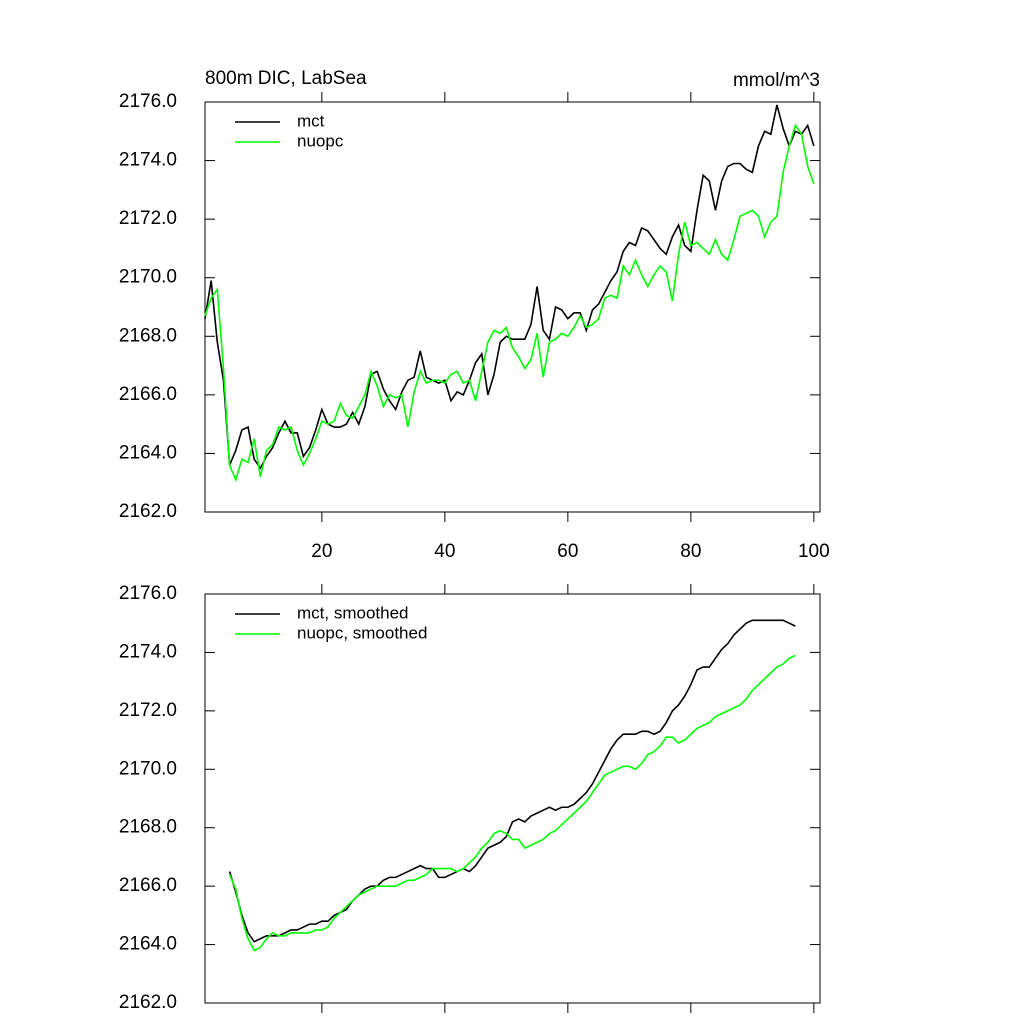  What do you see at coordinates (362, 632) in the screenshot?
I see `legend-label: nuopc, smoothed` at bounding box center [362, 632].